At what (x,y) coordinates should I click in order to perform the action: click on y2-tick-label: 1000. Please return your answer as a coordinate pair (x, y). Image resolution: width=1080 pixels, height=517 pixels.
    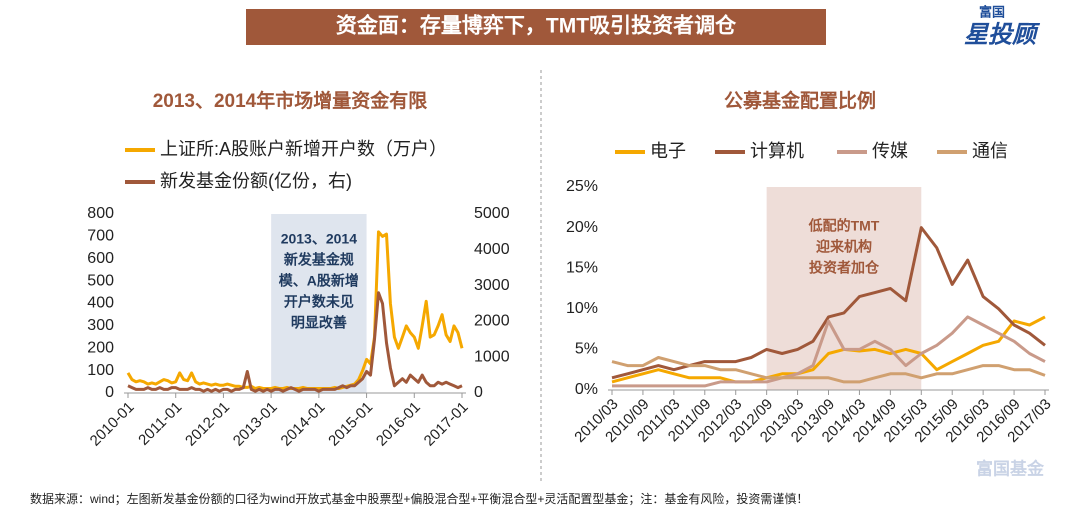
    Looking at the image, I should click on (492, 356).